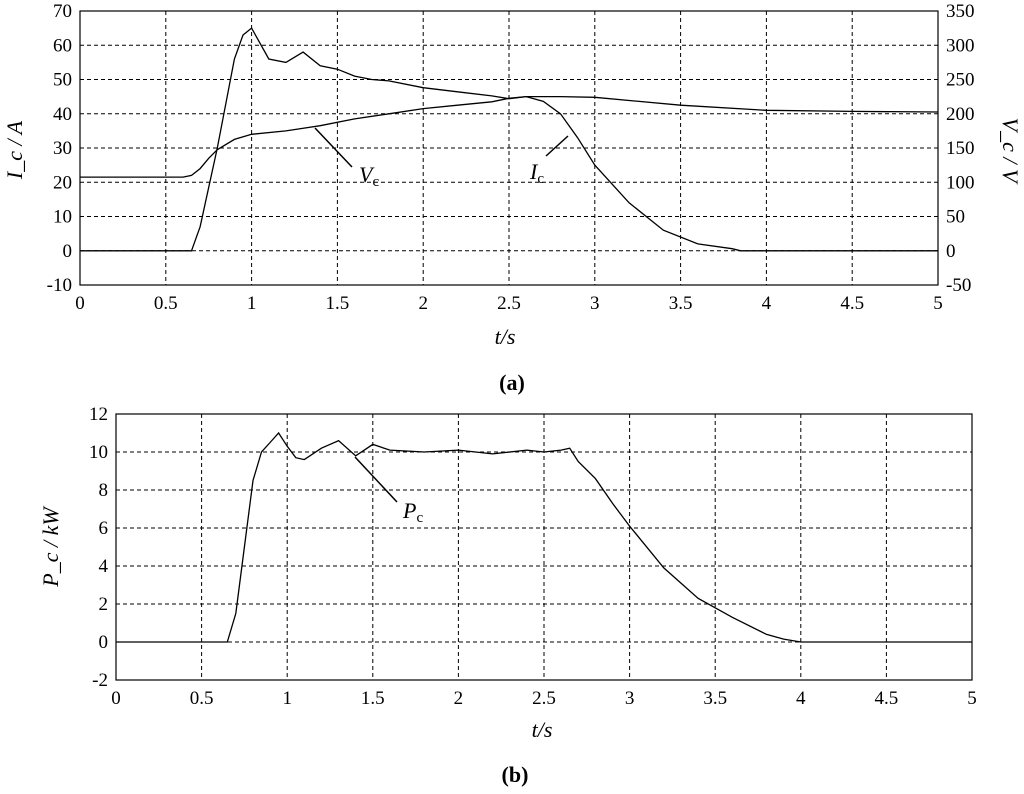  I want to click on ic-annotation: Ic, so click(536, 173).